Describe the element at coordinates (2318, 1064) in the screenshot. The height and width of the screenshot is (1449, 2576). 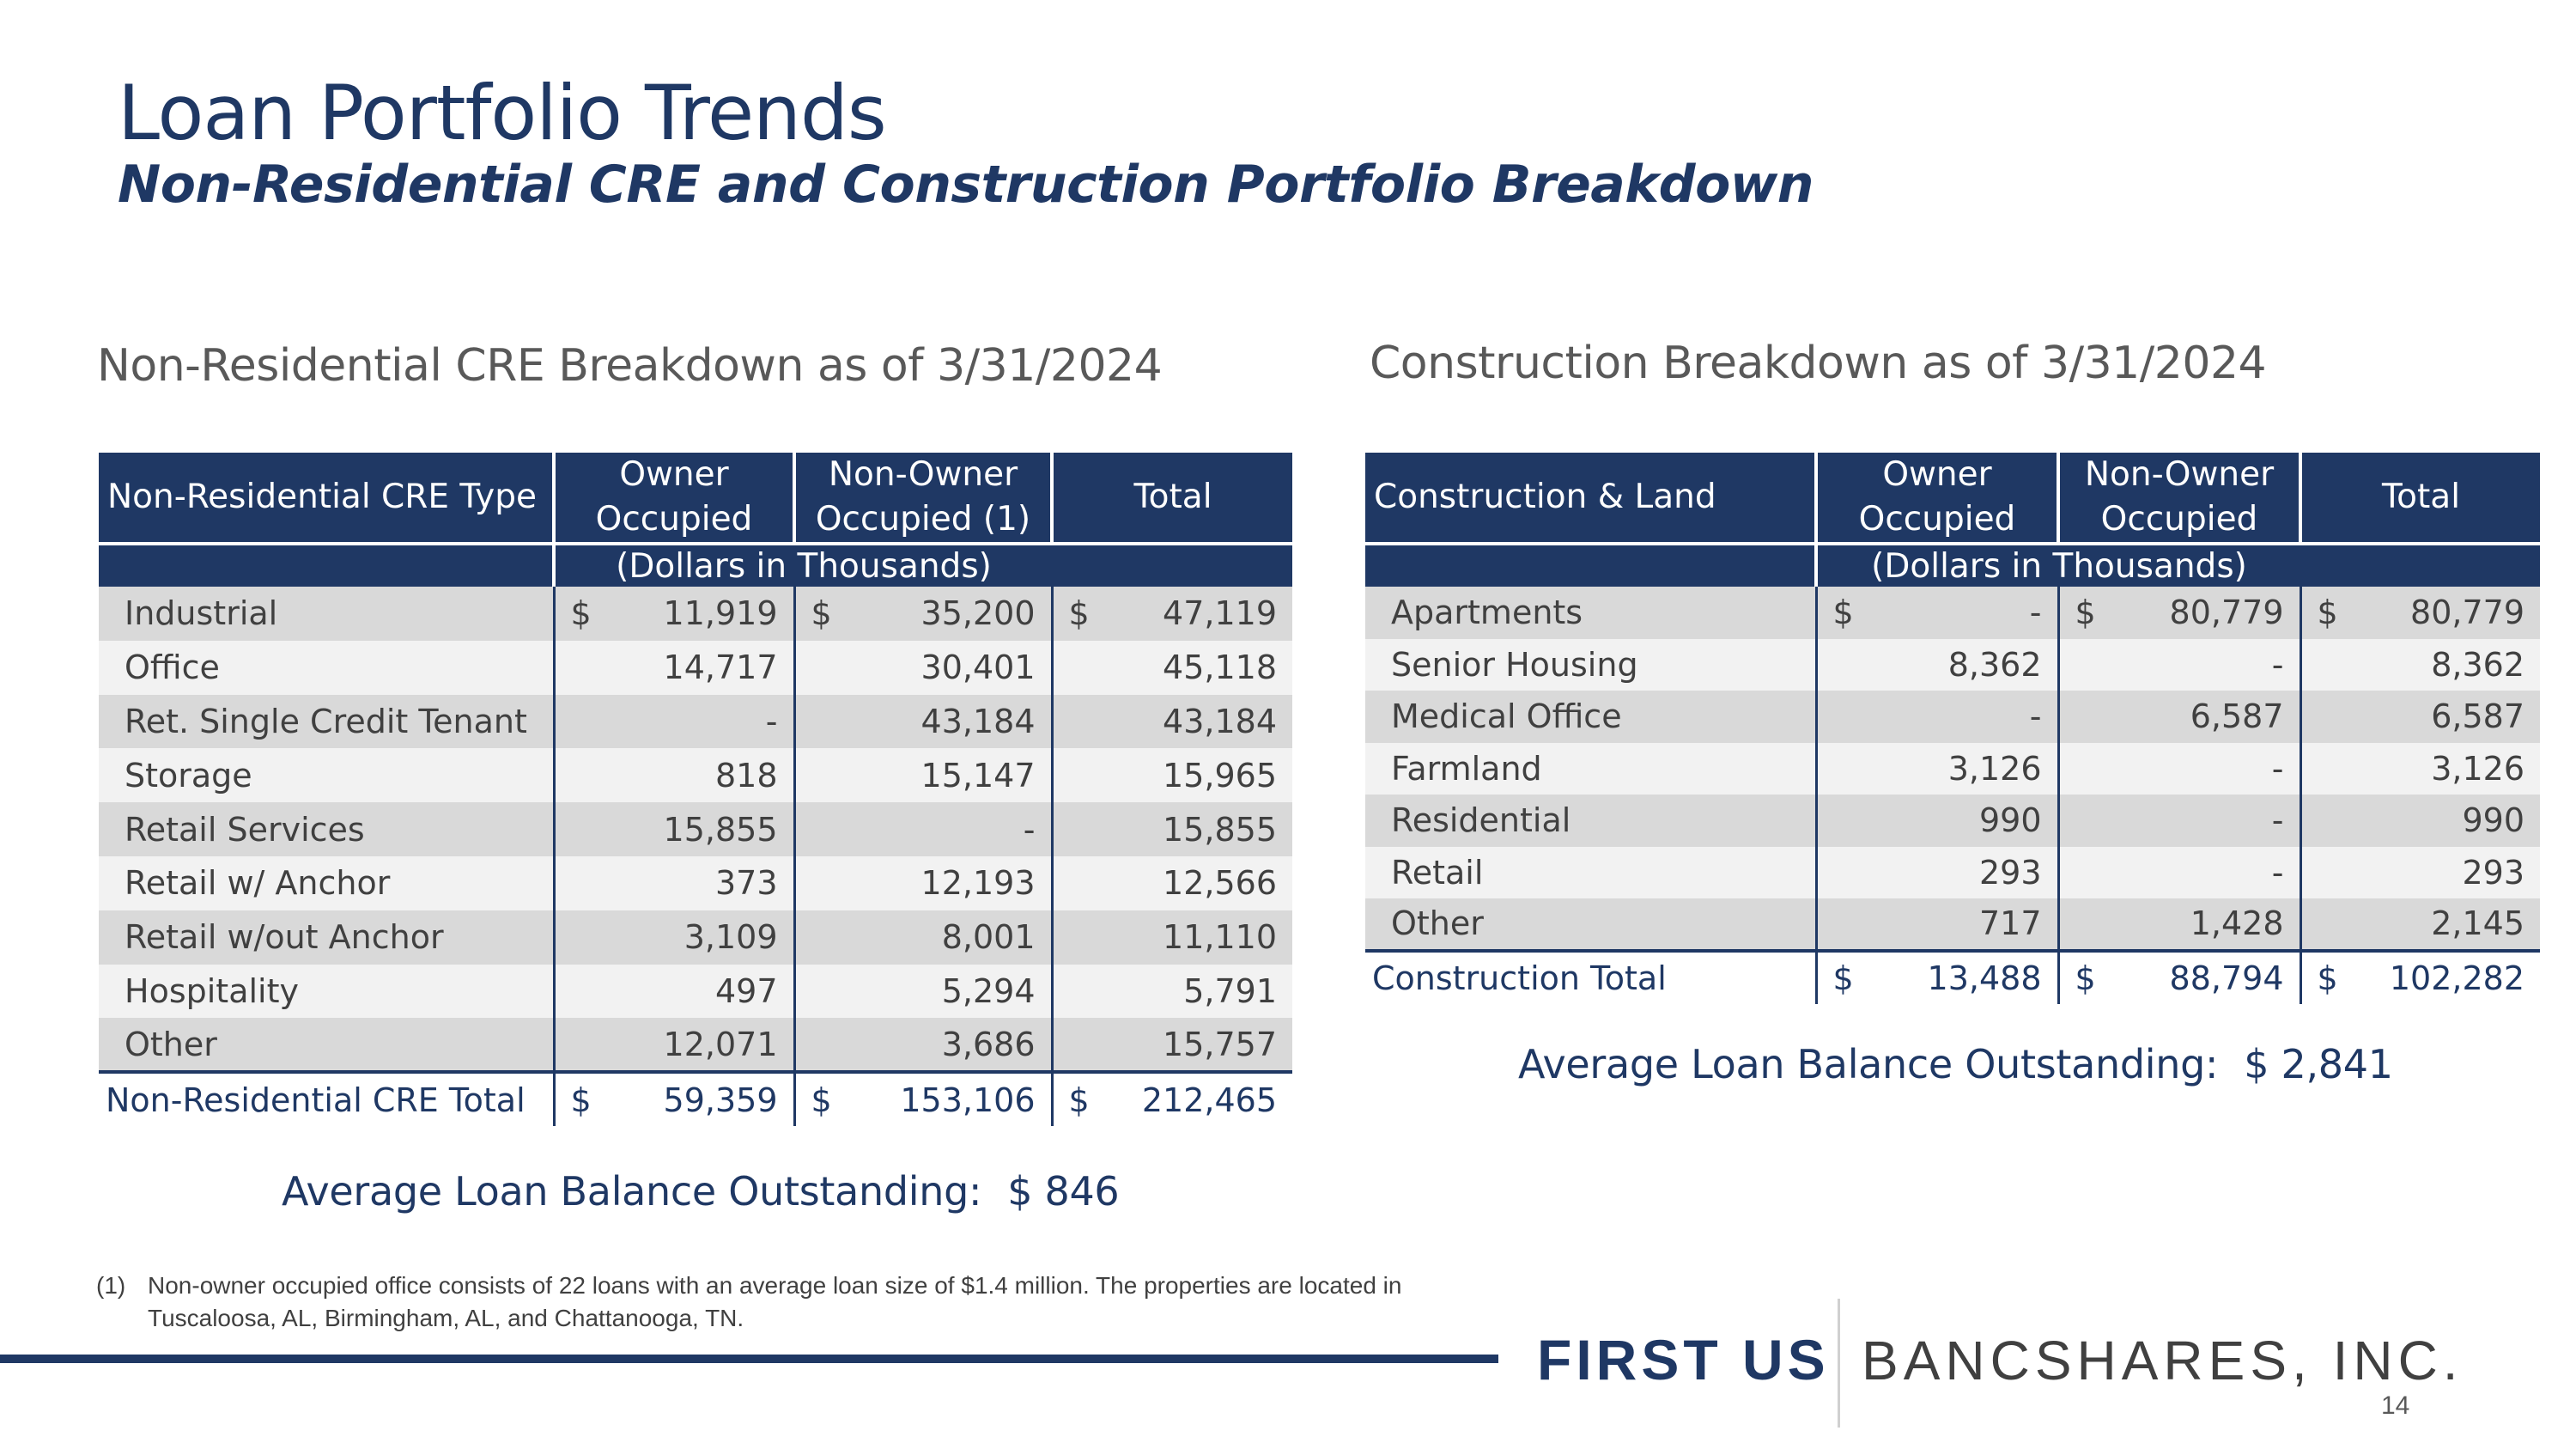
I see `construction-average-value: $ 2,841` at that location.